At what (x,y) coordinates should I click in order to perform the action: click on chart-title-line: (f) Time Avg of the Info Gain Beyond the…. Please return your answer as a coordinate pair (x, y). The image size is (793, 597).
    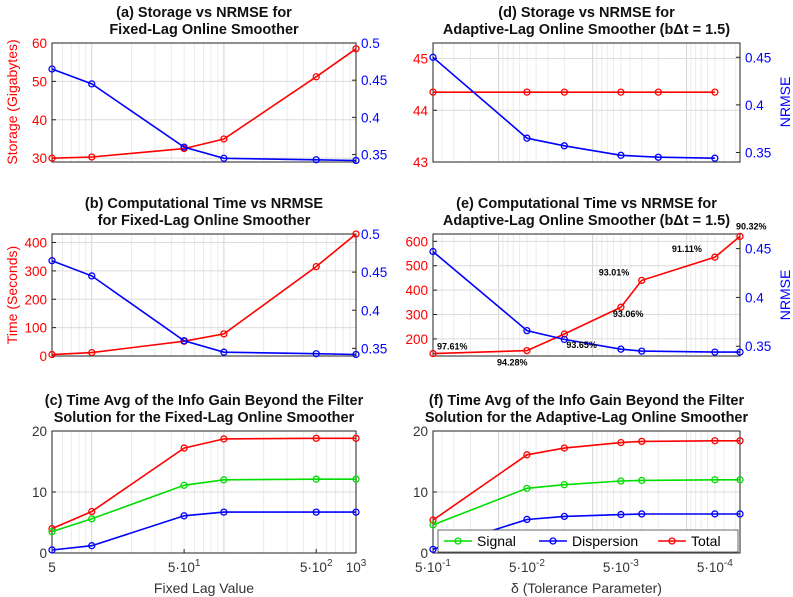
    Looking at the image, I should click on (587, 401).